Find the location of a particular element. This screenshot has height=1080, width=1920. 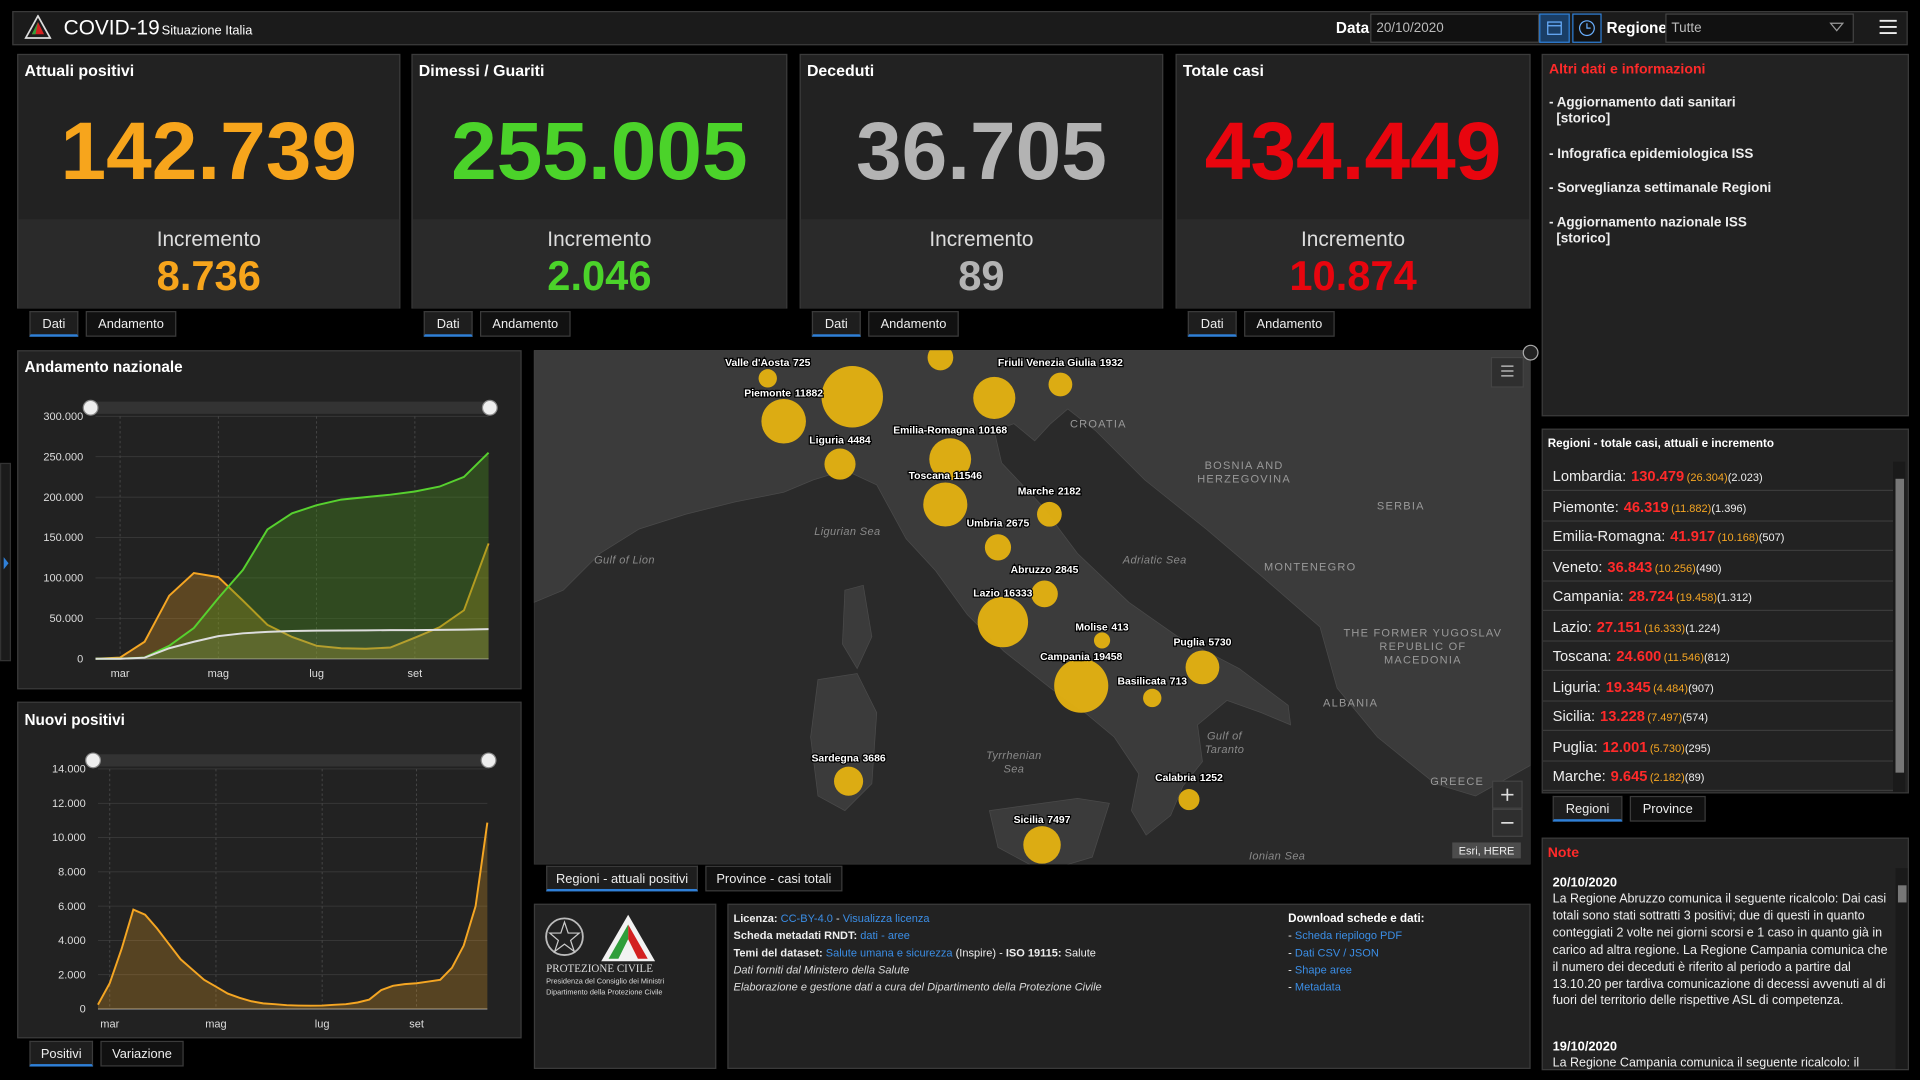

region-row: Lombardia: 130.479 (26.304)(2.023) is located at coordinates (1718, 477).